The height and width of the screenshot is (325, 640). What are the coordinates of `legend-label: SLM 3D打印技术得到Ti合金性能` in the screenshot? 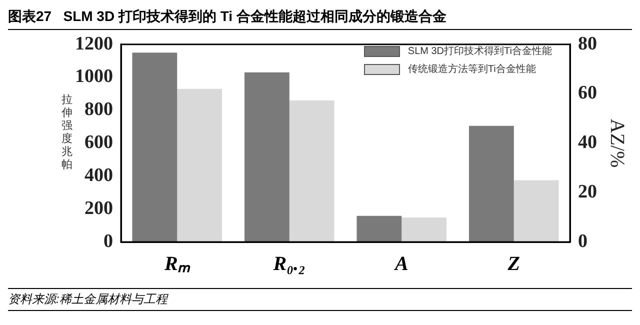 It's located at (480, 51).